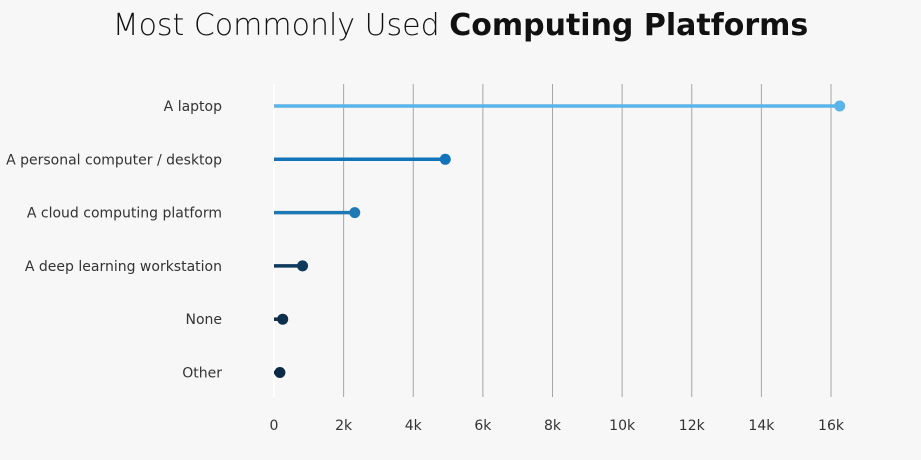  What do you see at coordinates (193, 107) in the screenshot?
I see `y-label-0: A laptop` at bounding box center [193, 107].